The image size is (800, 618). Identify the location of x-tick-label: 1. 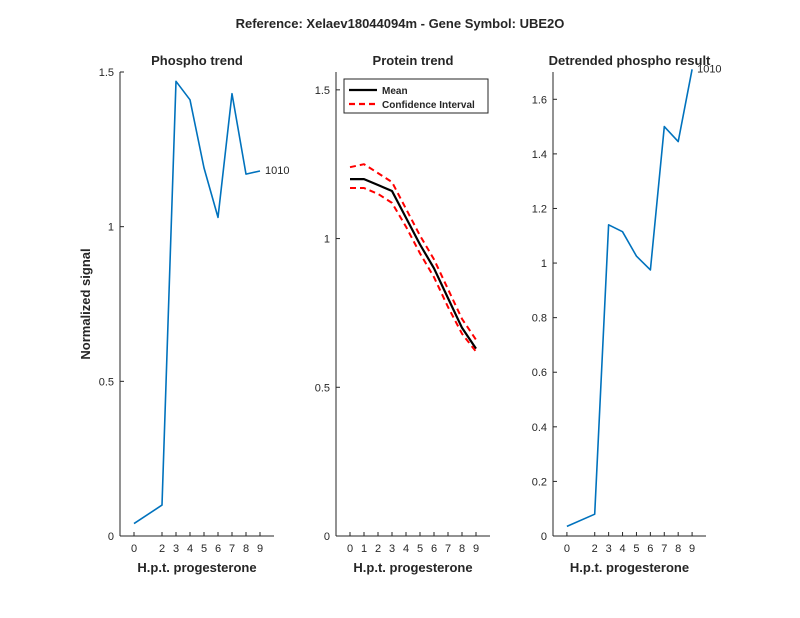
(364, 549).